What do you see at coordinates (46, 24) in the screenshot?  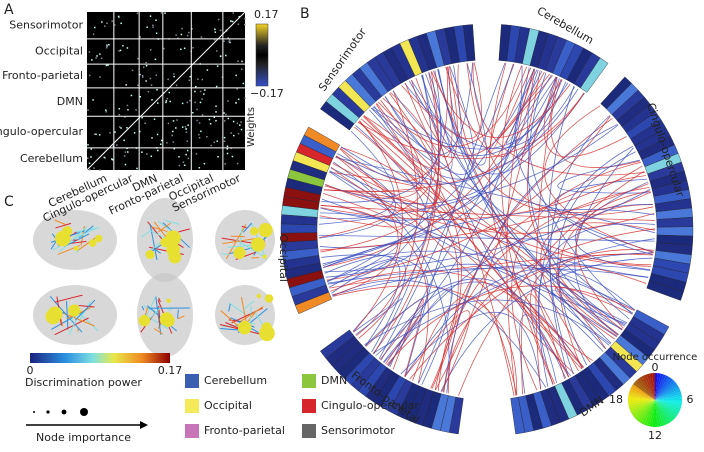 I see `row-label: Sensorimotor` at bounding box center [46, 24].